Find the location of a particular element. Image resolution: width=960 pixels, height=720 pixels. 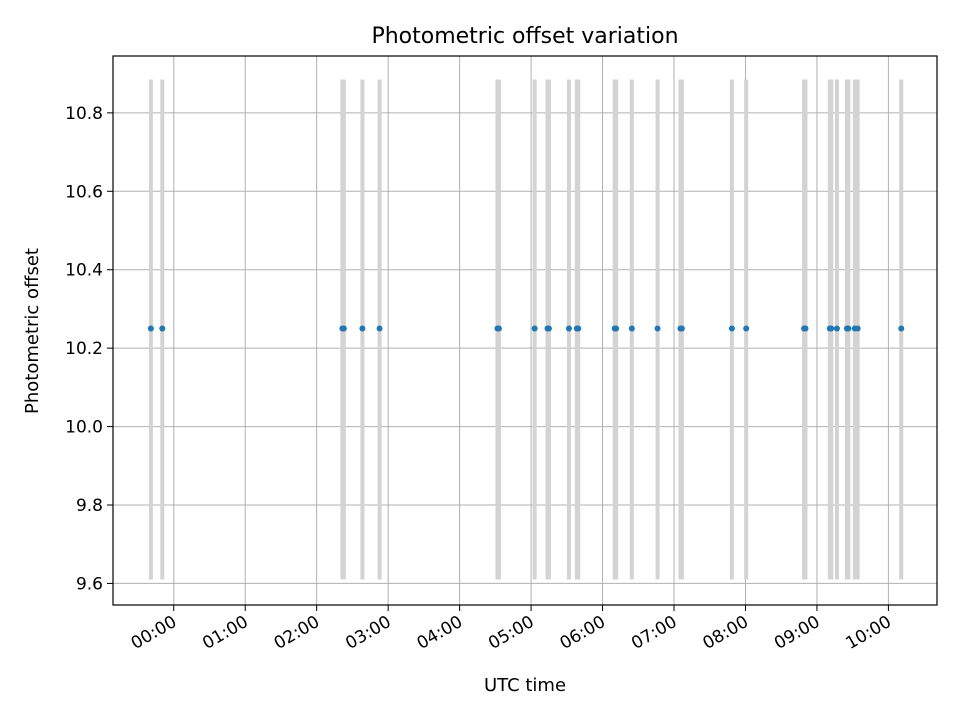

x-axis-label: UTC time is located at coordinates (525, 685).